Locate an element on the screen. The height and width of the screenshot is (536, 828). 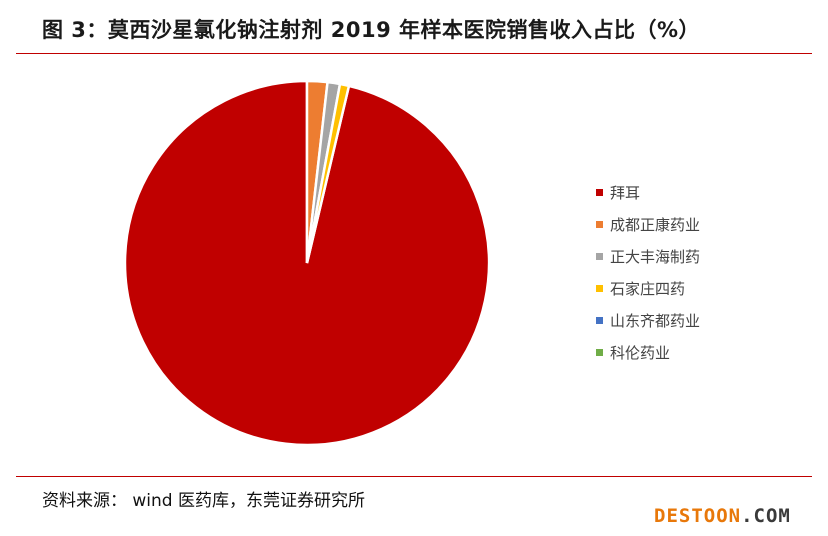
legend-item-6: 科伦药业 is located at coordinates (648, 352).